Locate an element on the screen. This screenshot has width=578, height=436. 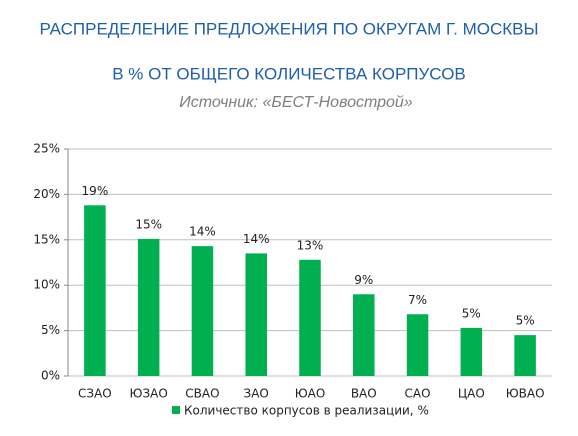
x-tick-label: ЮЗАО is located at coordinates (149, 394).